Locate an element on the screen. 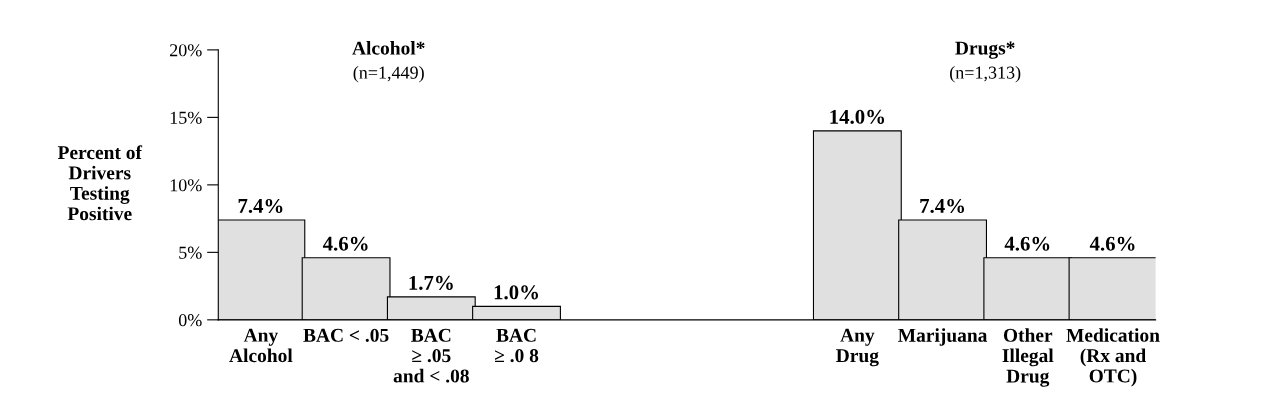 This screenshot has height=409, width=1284. x-tick-label: Any Alcohol is located at coordinates (261, 345).